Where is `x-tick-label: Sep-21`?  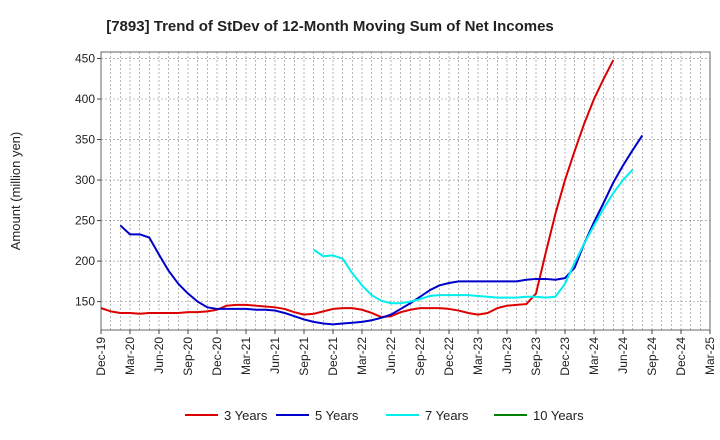
x-tick-label: Sep-21 is located at coordinates (304, 356).